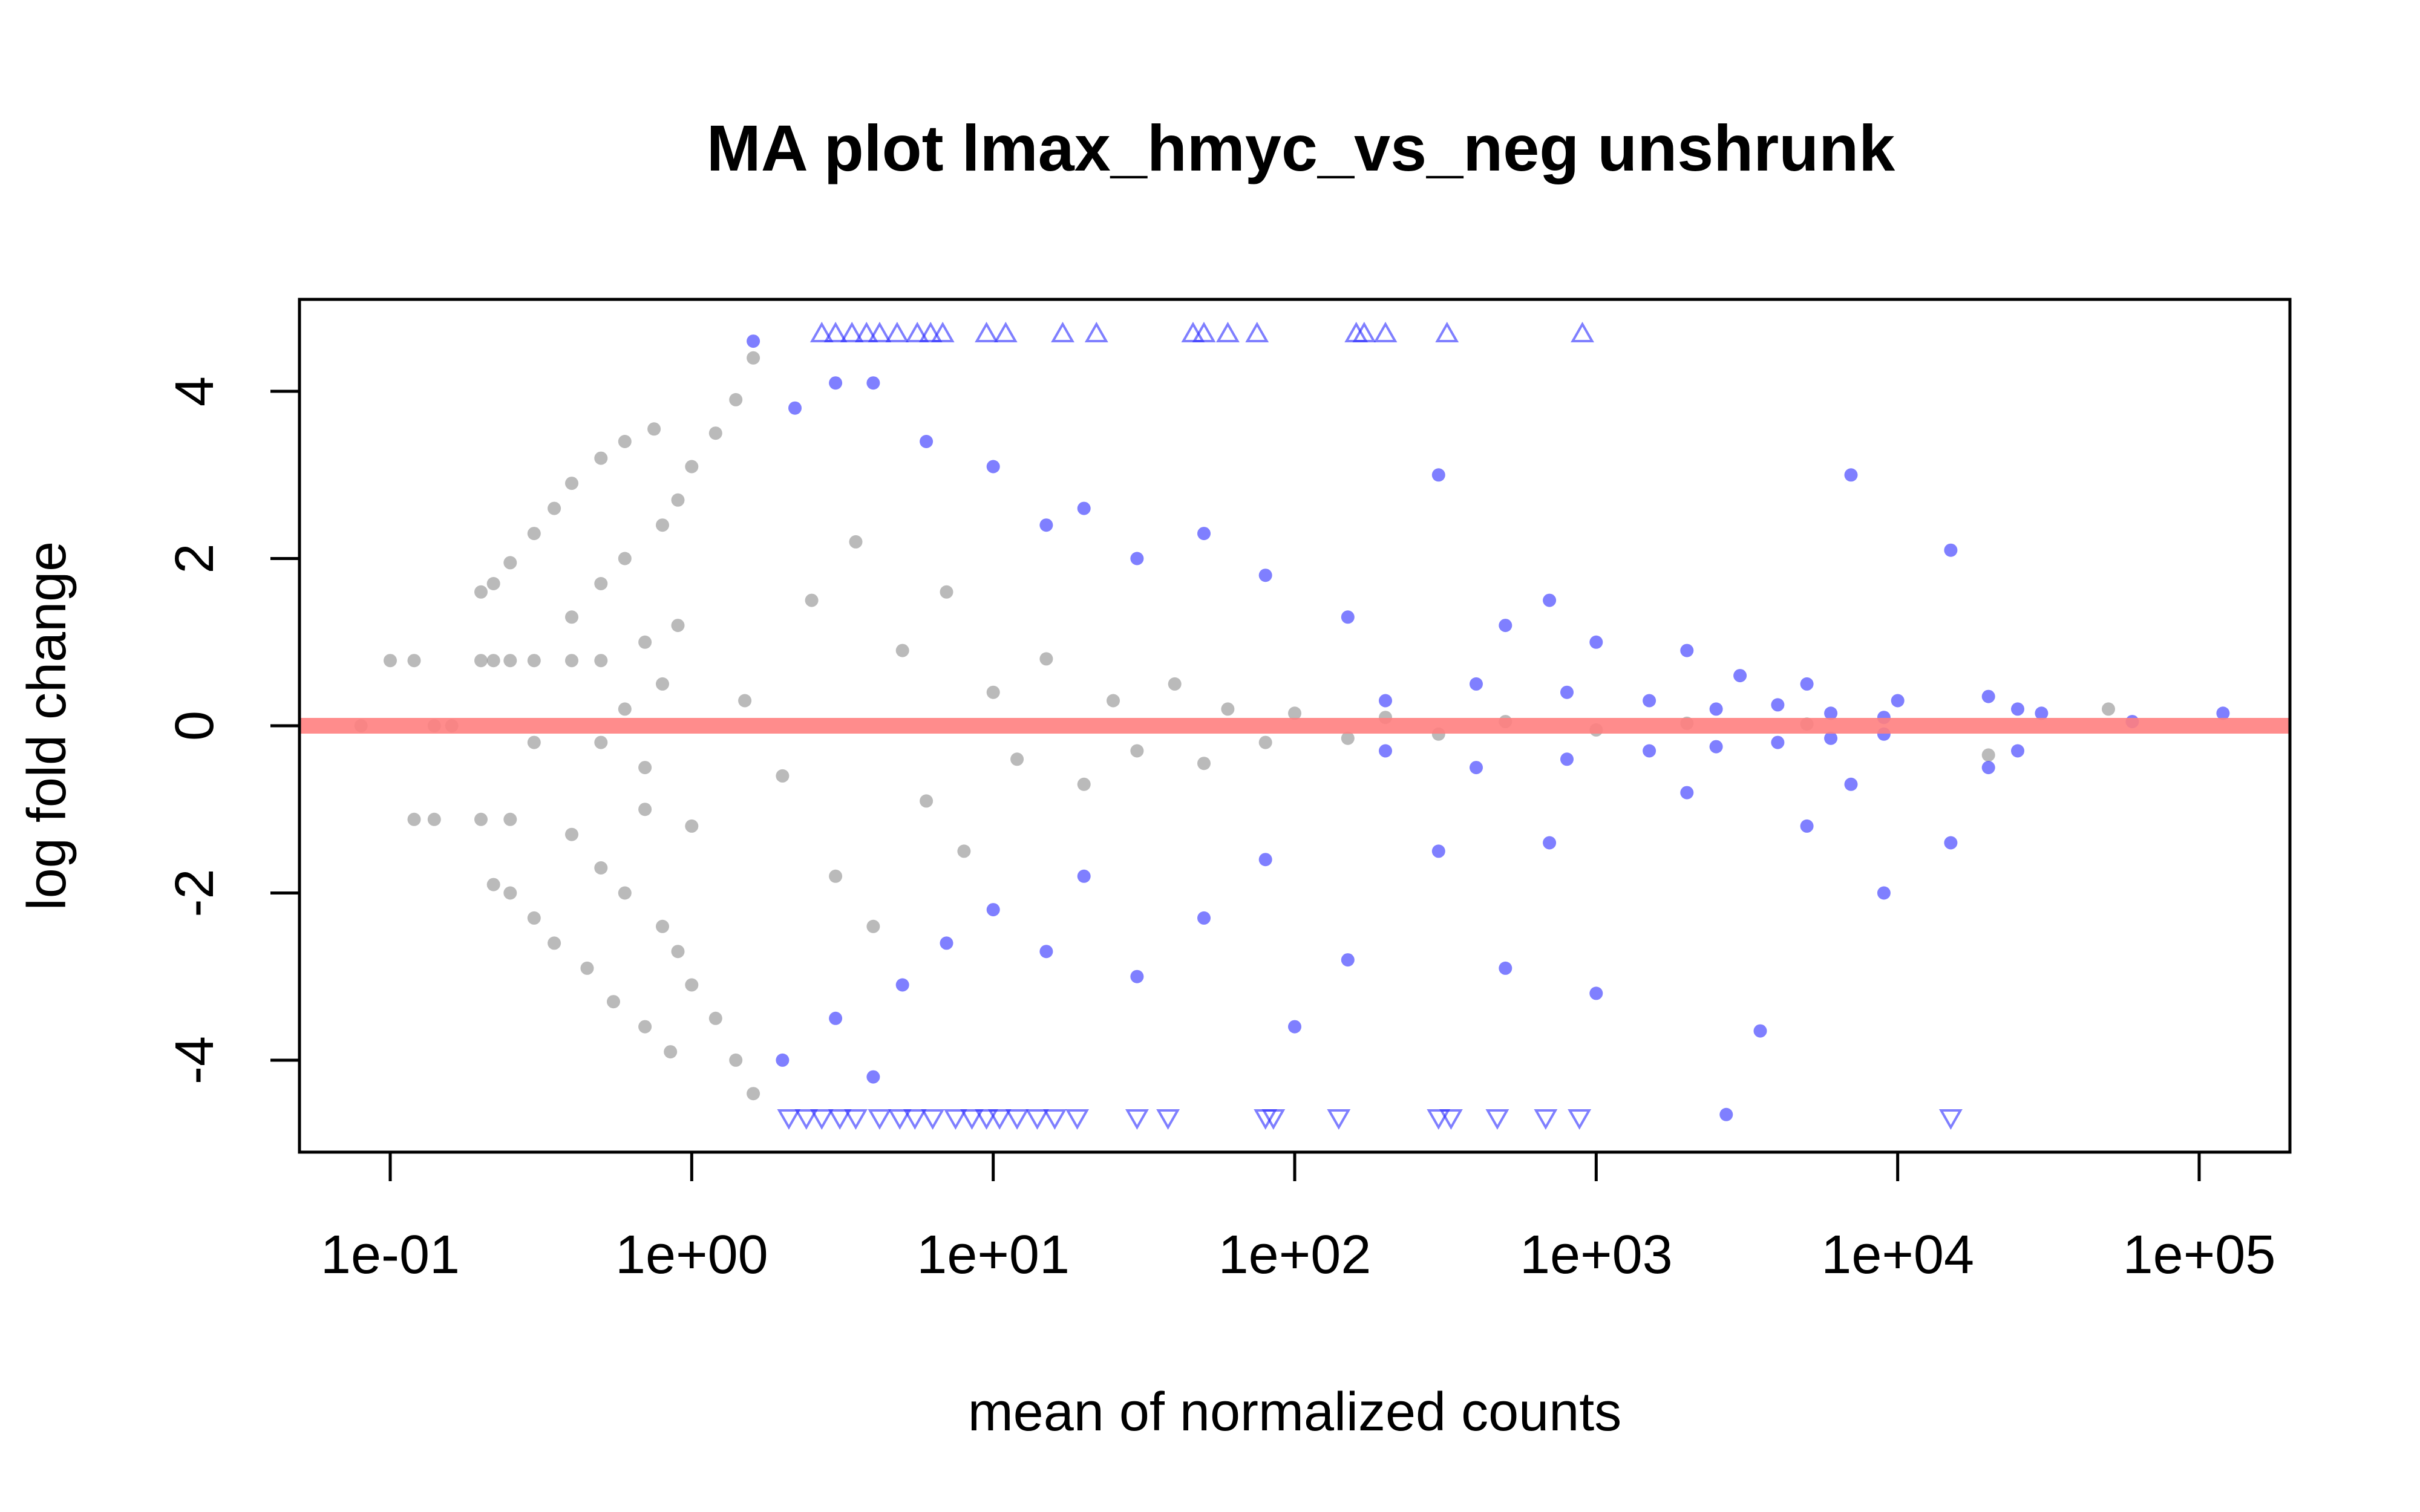 The image size is (2420, 1512). What do you see at coordinates (993, 1255) in the screenshot?
I see `x-tick-label: 1e+01` at bounding box center [993, 1255].